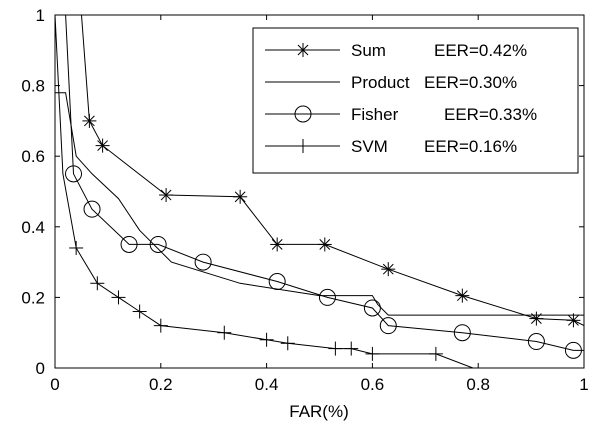 This screenshot has width=592, height=430. Describe the element at coordinates (303, 50) in the screenshot. I see `legend-marker-sum` at that location.